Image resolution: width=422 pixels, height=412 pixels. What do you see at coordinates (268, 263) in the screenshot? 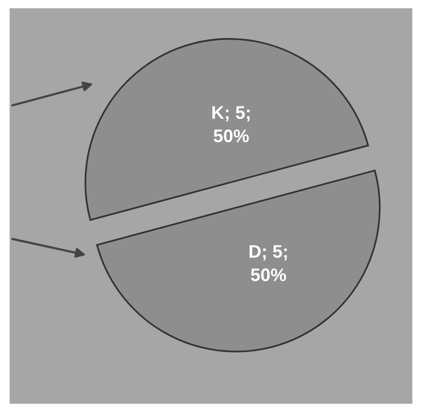
I see `slice-label: D; 5; 50%` at bounding box center [268, 263].